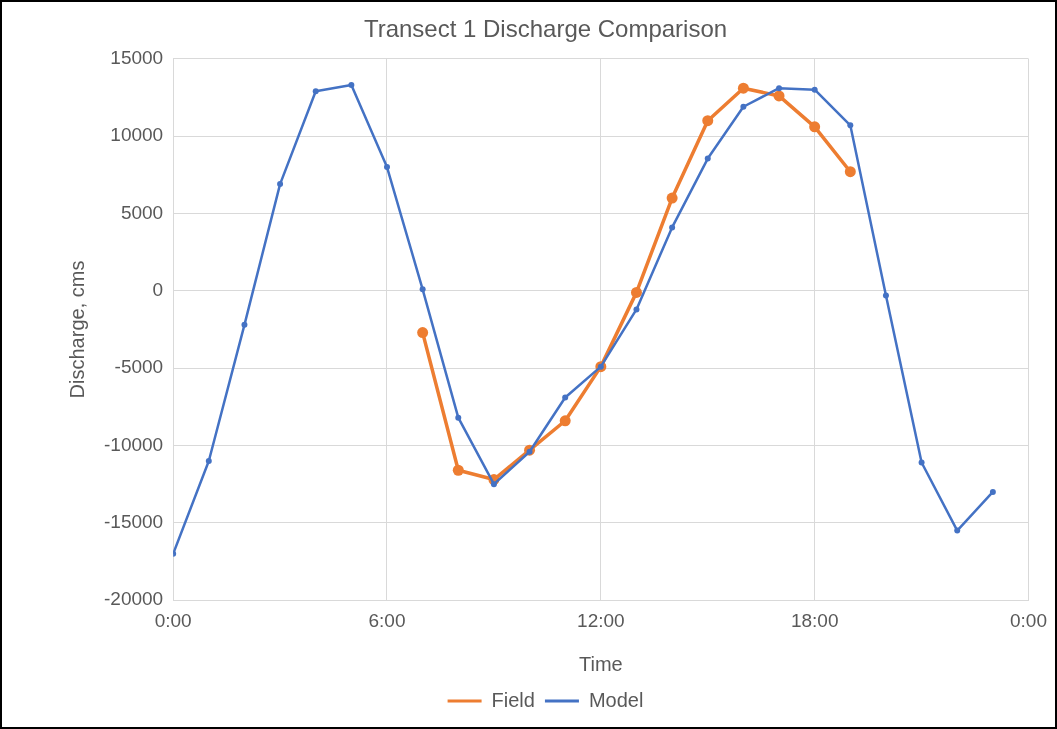 The image size is (1057, 729). I want to click on y-tick-label: 10000, so click(137, 135).